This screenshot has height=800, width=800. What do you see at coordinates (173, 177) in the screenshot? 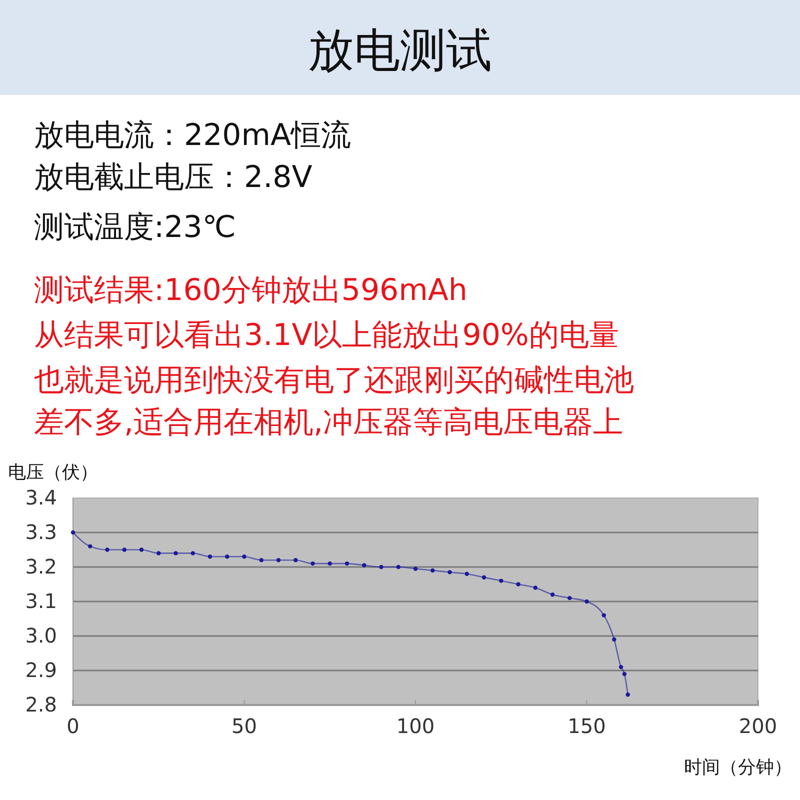
I see `text: 放电截止电压：2.8V` at bounding box center [173, 177].